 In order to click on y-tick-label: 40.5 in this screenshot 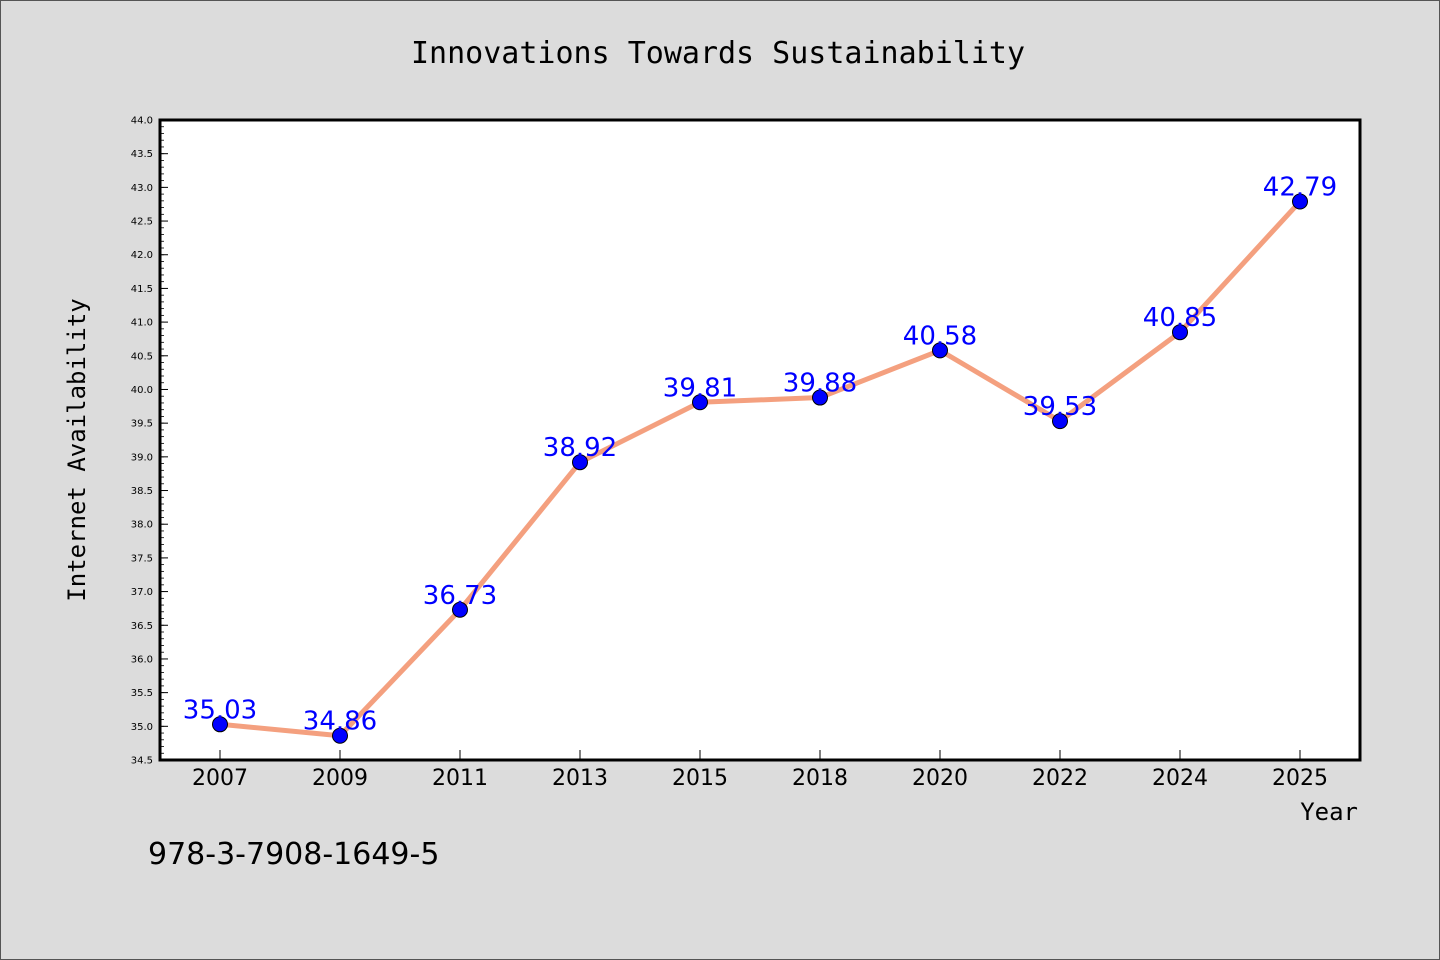, I will do `click(142, 356)`.